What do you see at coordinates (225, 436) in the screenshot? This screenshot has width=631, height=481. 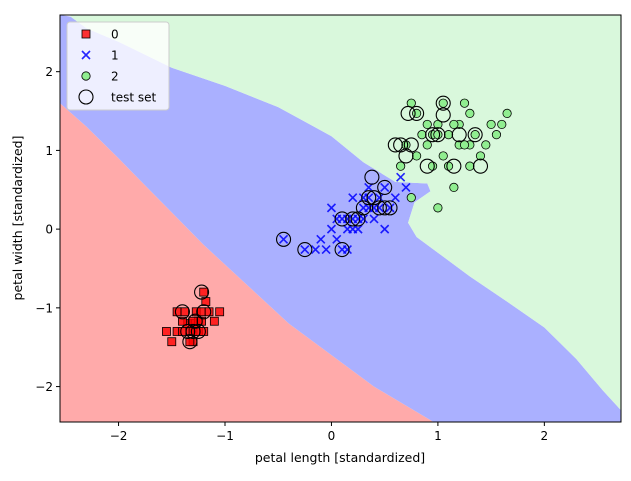 I see `x-tick-label: −1` at bounding box center [225, 436].